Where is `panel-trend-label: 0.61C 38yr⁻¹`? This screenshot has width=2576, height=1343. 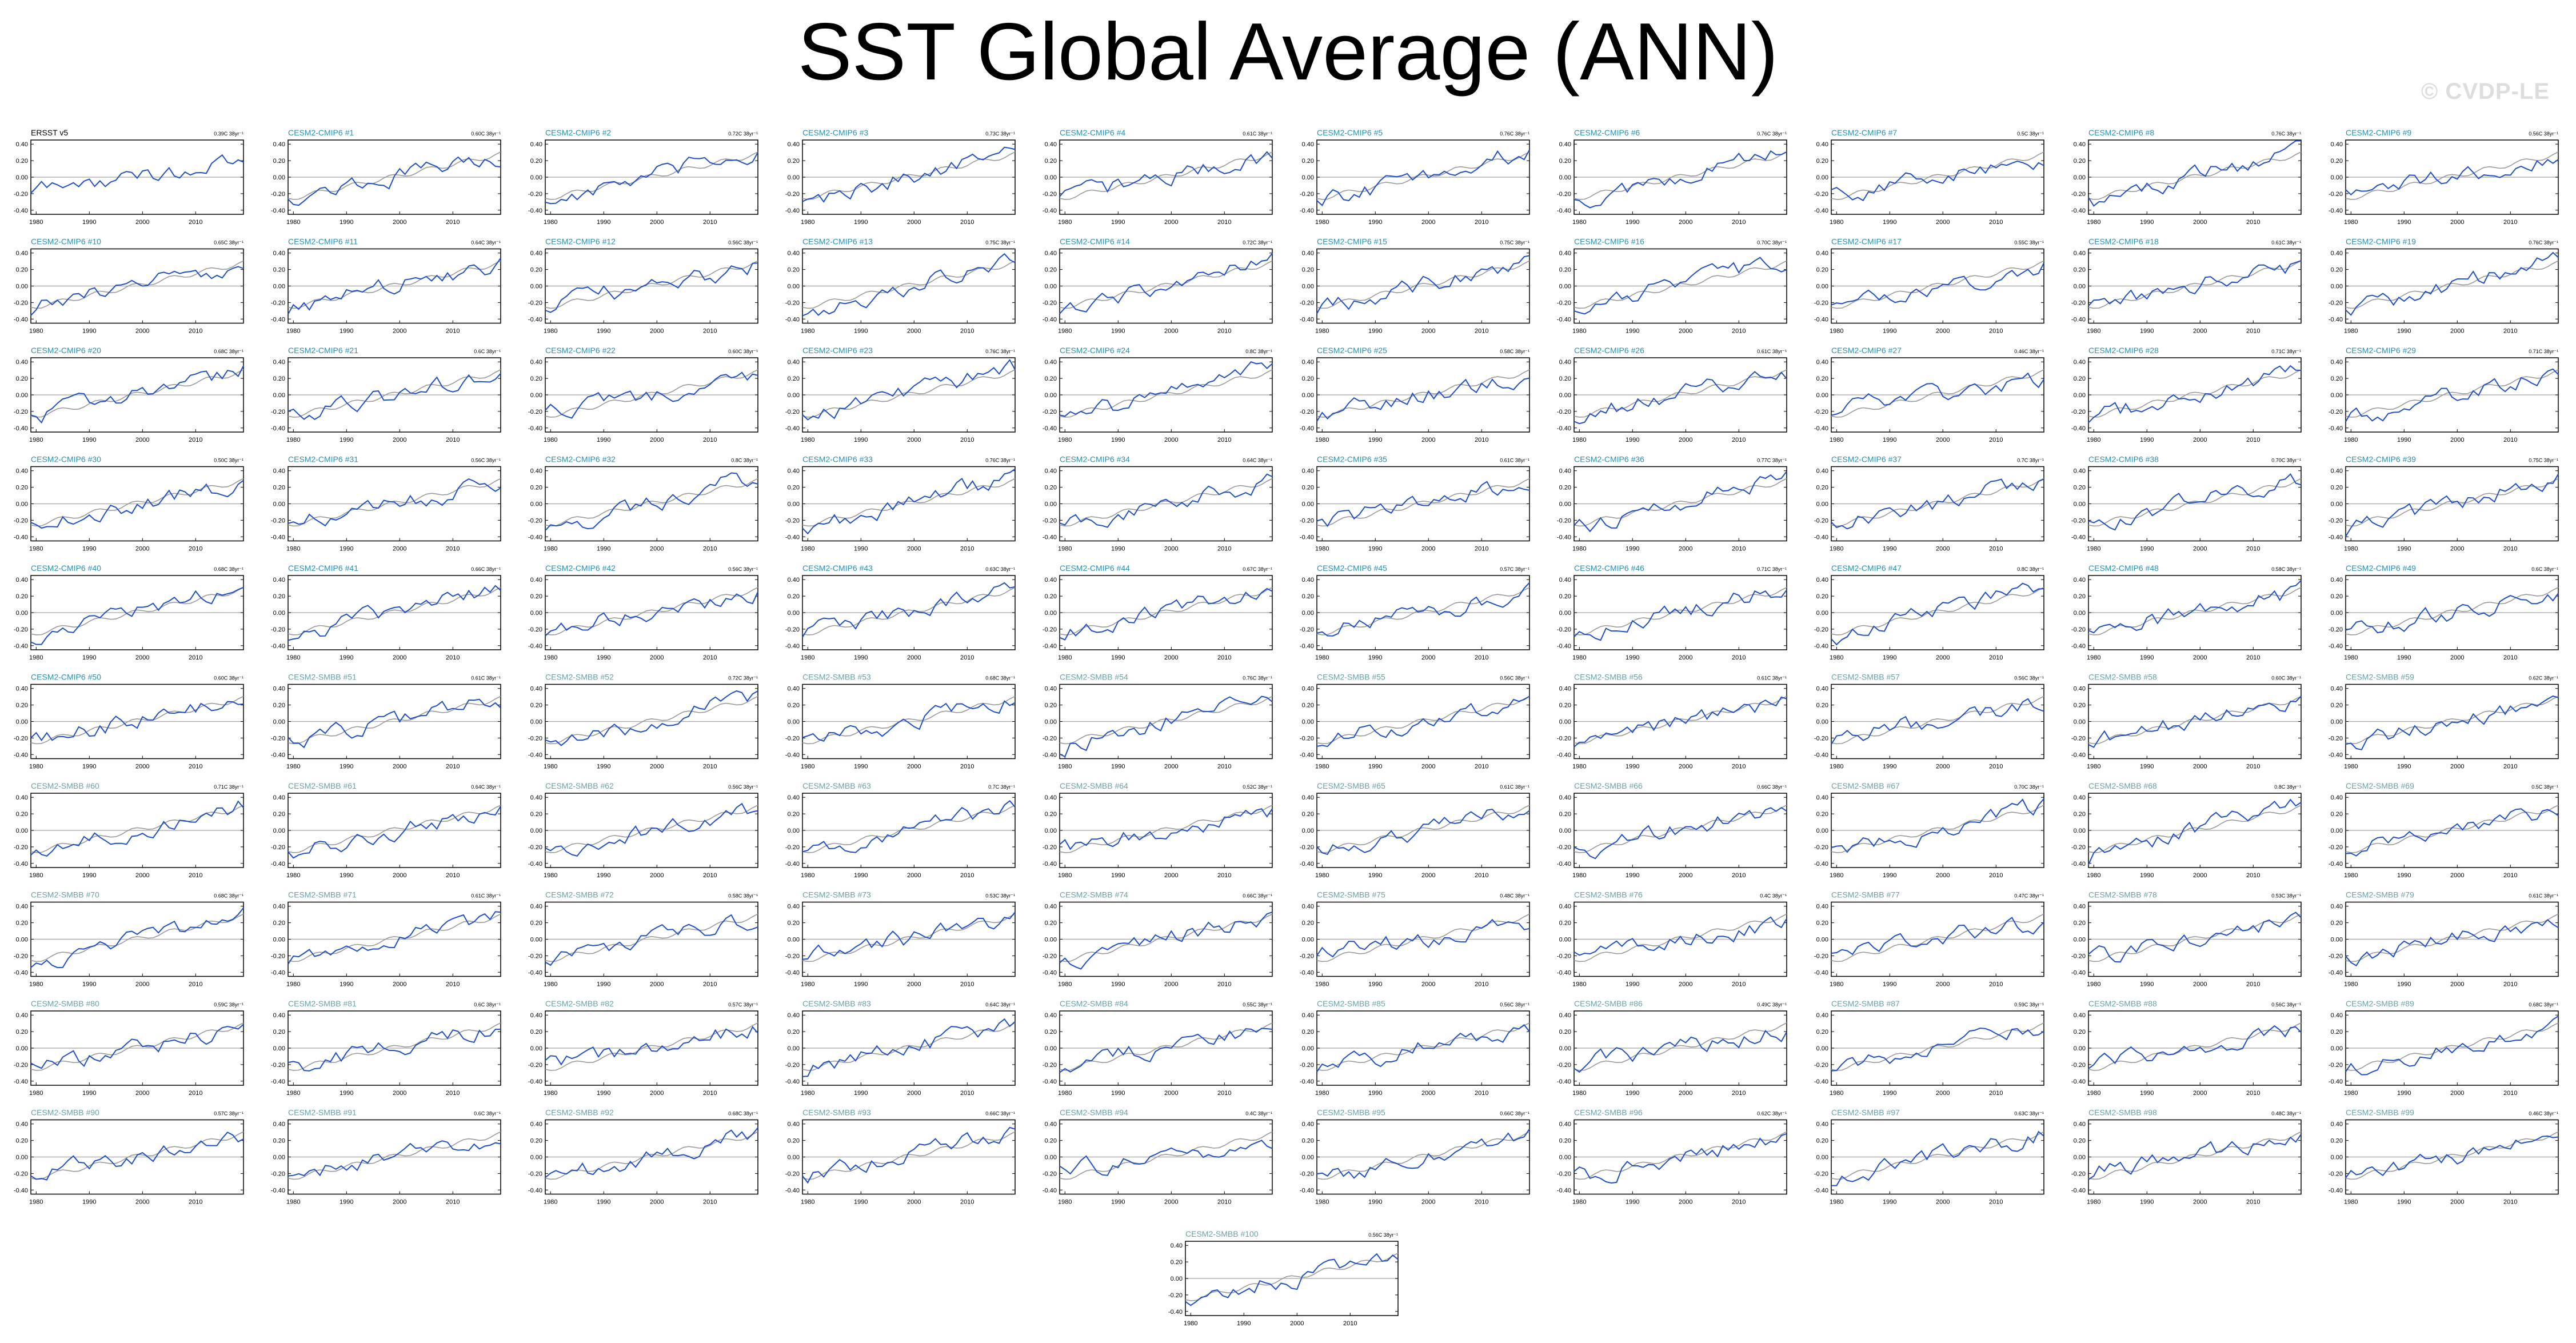
panel-trend-label: 0.61C 38yr⁻¹ is located at coordinates (2543, 896).